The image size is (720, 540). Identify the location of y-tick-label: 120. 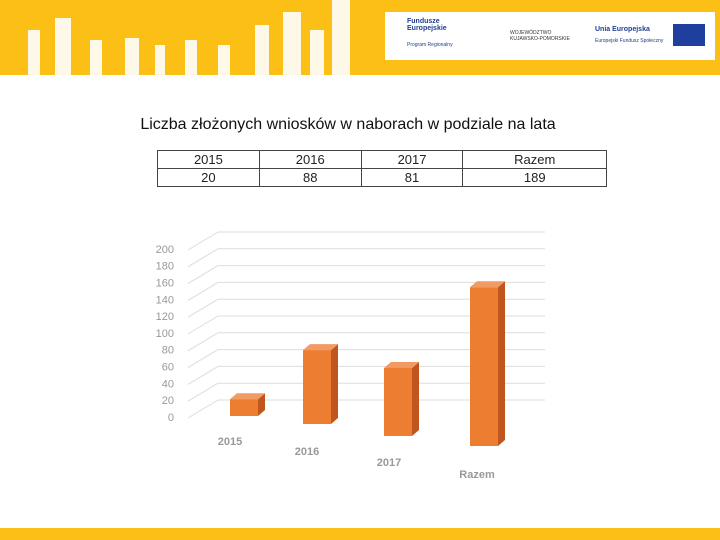
(165, 317).